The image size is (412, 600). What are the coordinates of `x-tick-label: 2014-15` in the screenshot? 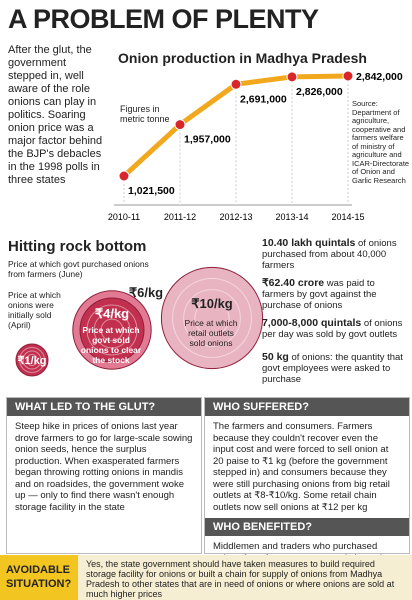 It's located at (347, 217).